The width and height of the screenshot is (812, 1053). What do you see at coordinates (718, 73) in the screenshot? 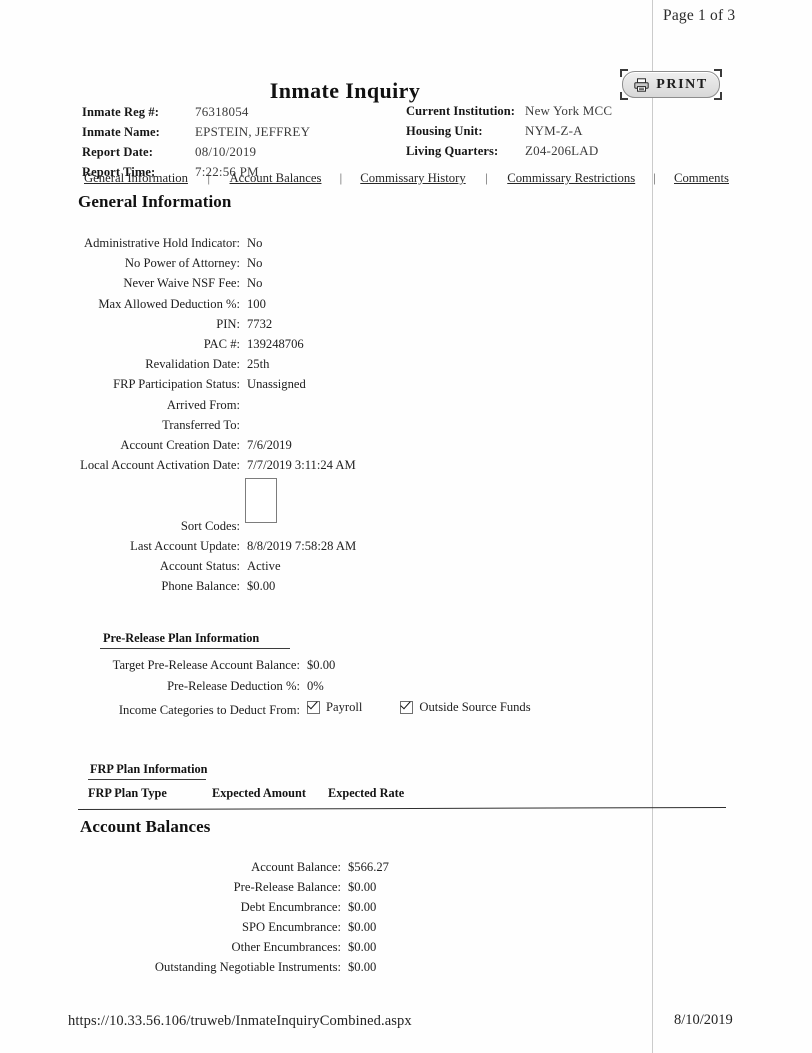
I see `selection-corner-top-right` at bounding box center [718, 73].